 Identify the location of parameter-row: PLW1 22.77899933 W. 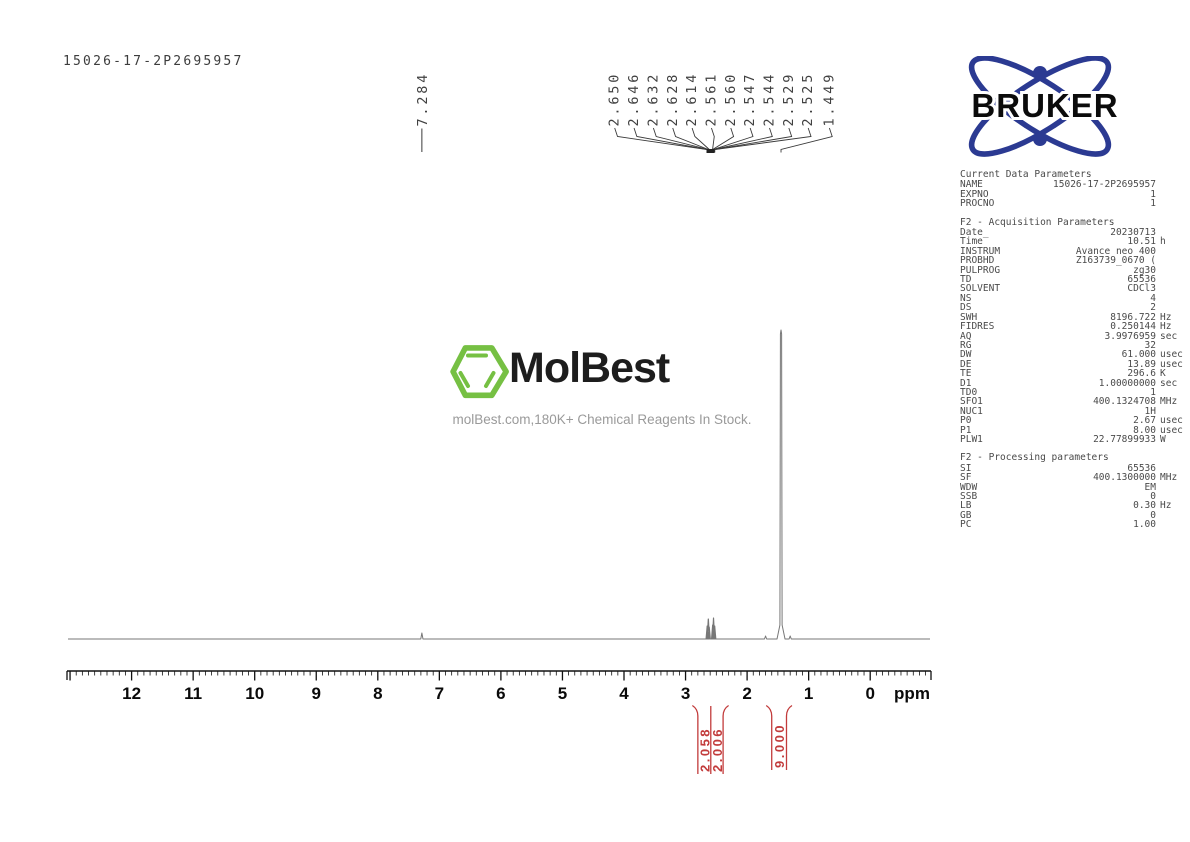
(1075, 439).